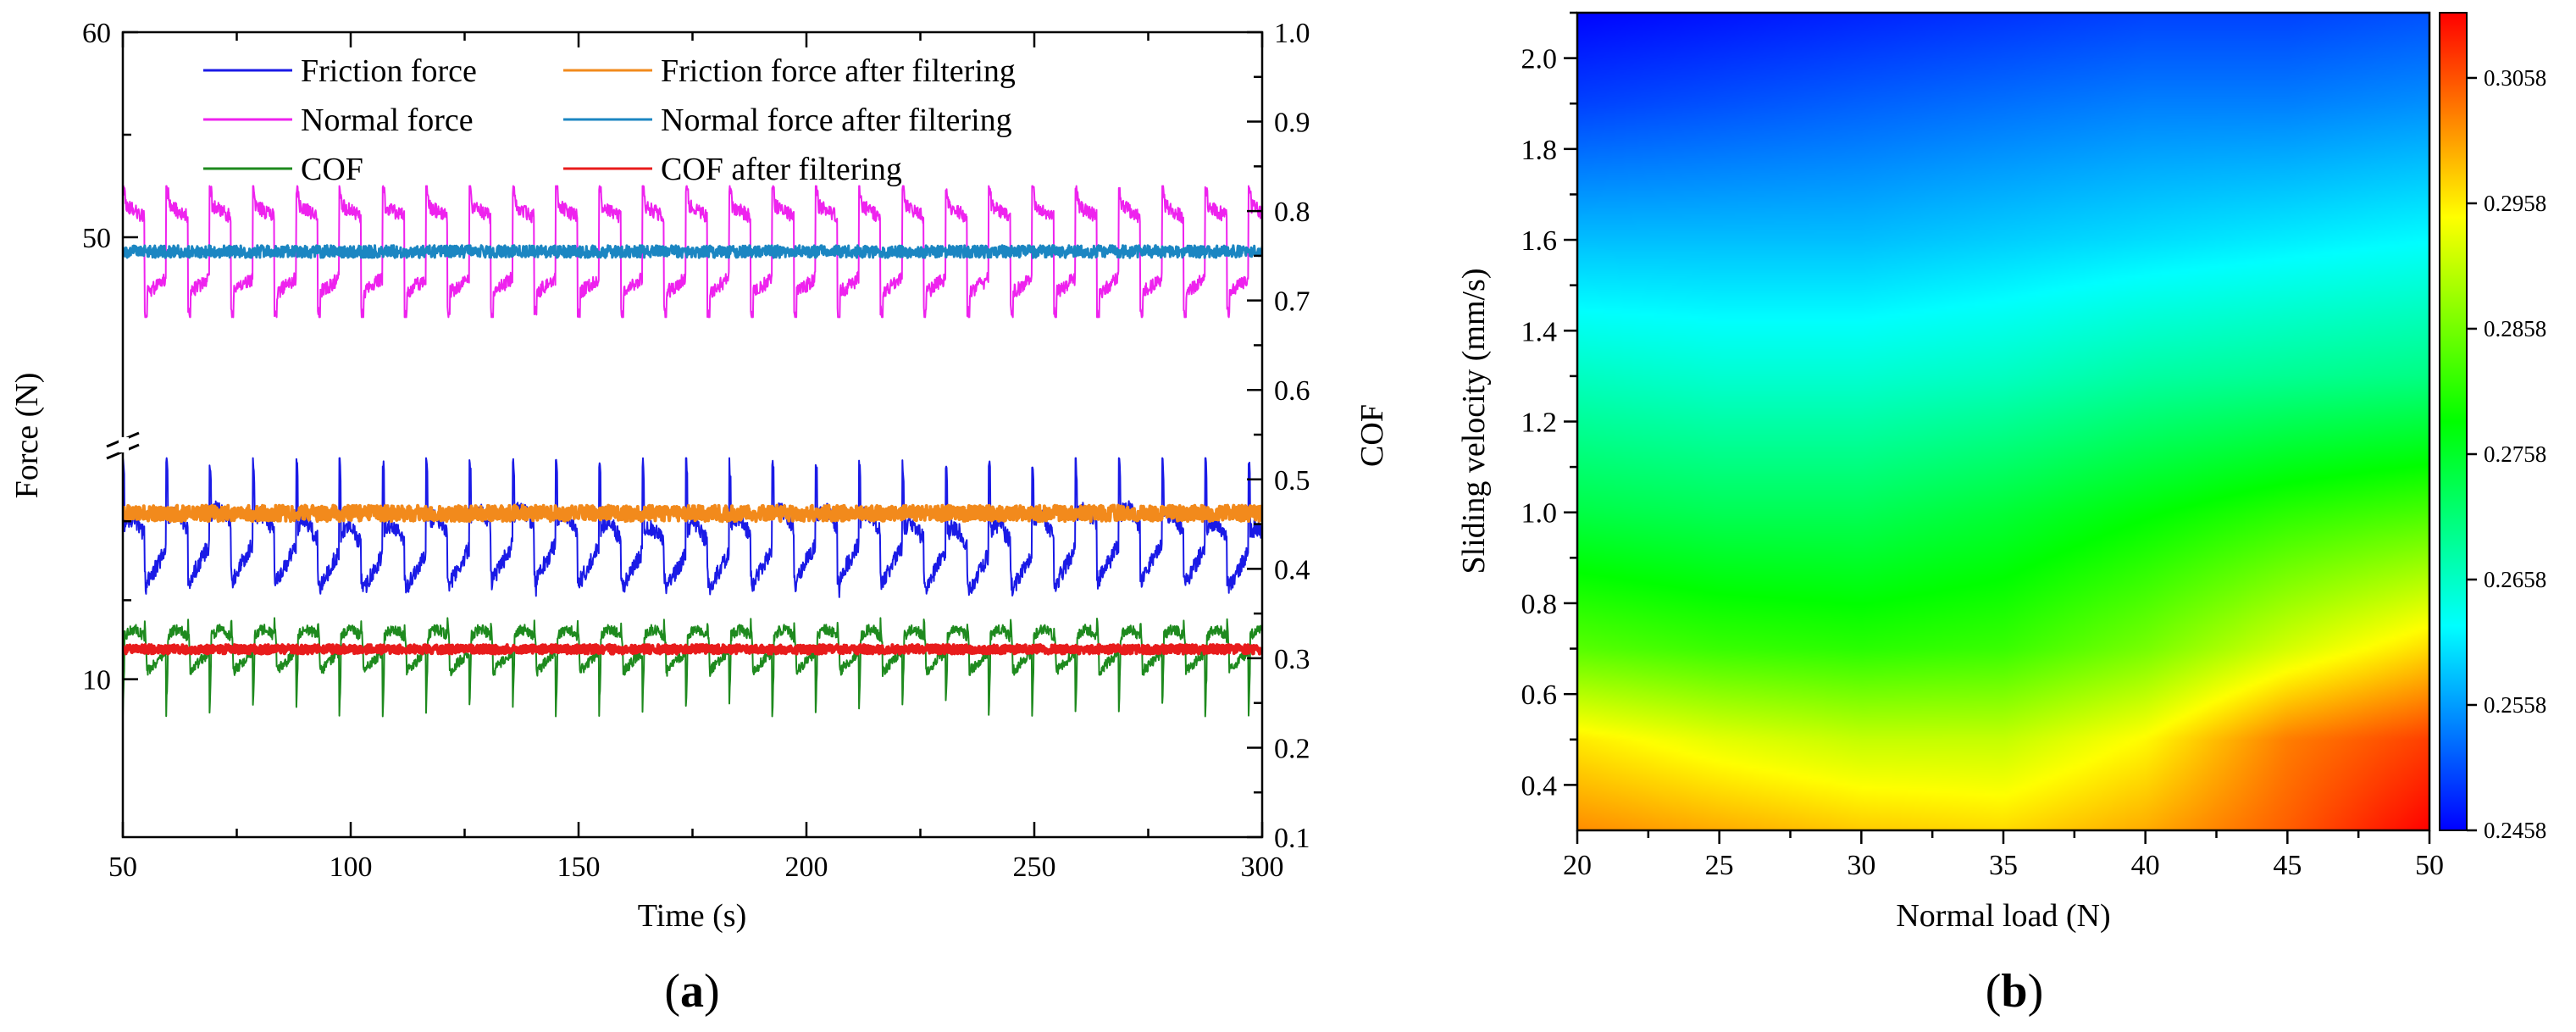 The width and height of the screenshot is (2576, 1032). What do you see at coordinates (1372, 436) in the screenshot?
I see `panel-a-y2-axis-title: COF` at bounding box center [1372, 436].